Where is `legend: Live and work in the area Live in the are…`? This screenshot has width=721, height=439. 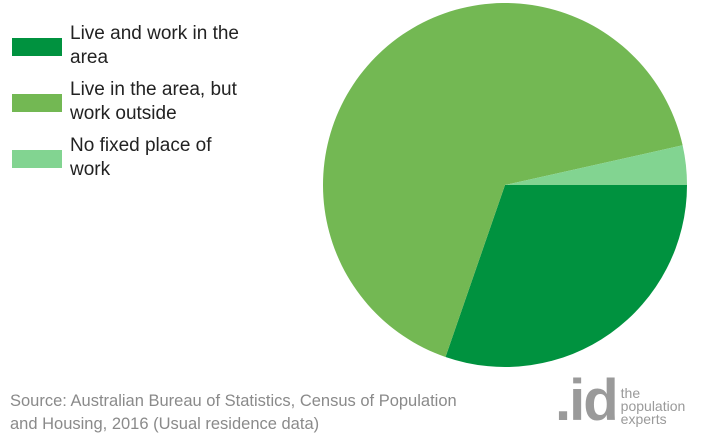 legend: Live and work in the area Live in the are… is located at coordinates (133, 106).